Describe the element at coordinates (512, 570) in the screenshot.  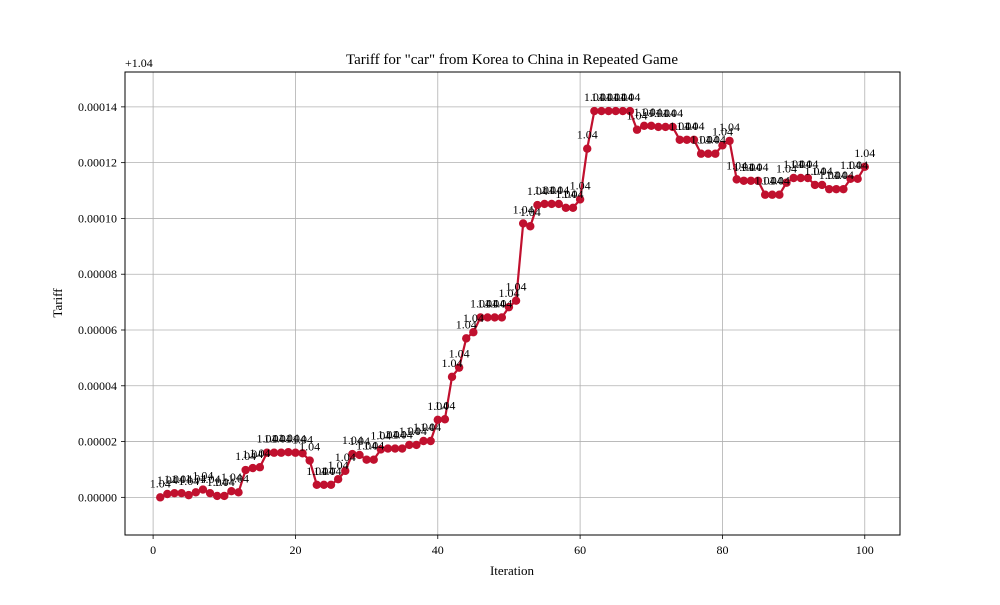
I see `x-axis-title: Iteration` at that location.